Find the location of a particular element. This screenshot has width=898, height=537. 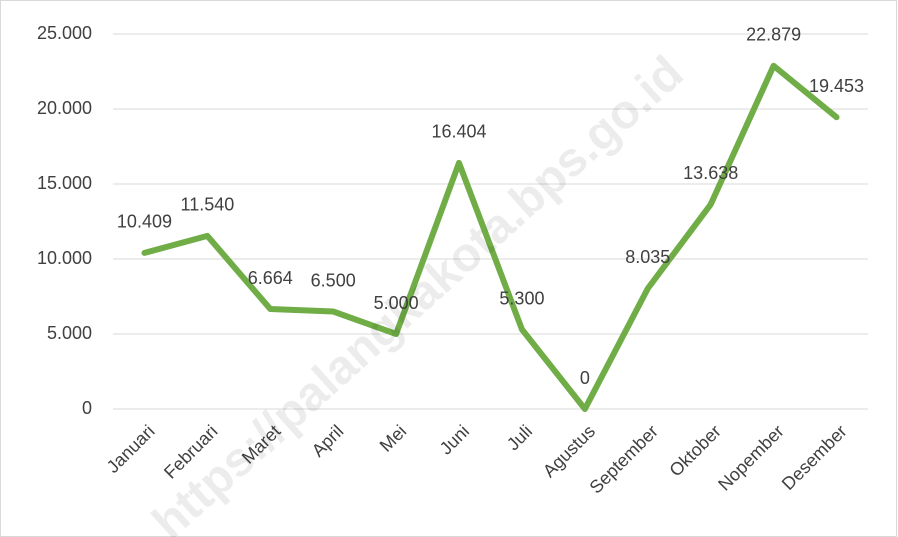

data-label: 6.664 is located at coordinates (270, 278).